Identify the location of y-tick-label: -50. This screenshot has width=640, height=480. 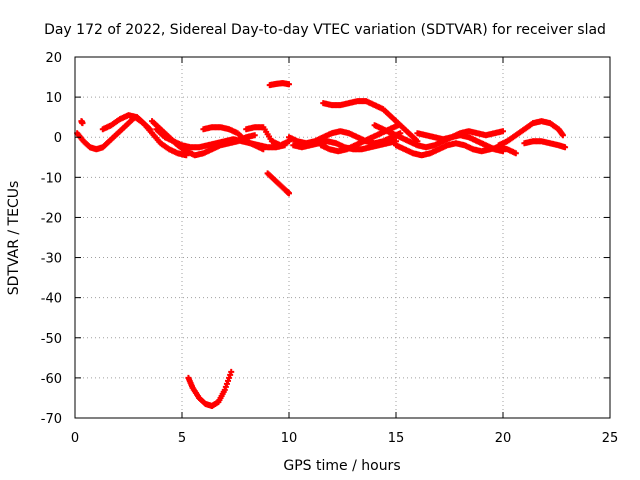
(51, 339).